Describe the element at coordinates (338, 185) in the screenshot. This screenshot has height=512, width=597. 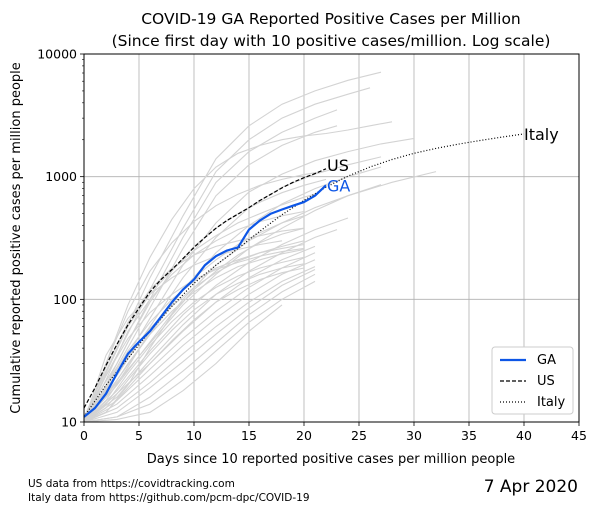
I see `ga-end-label: GA` at that location.